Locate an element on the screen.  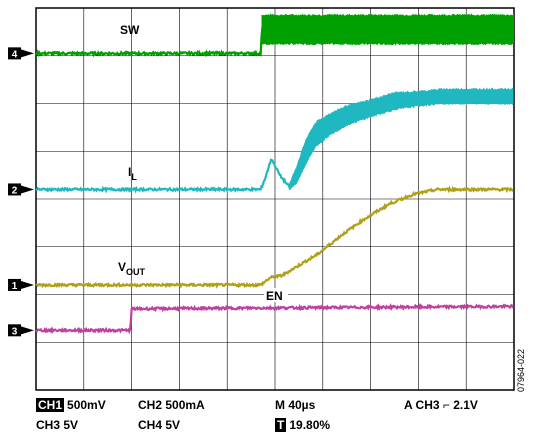
trigger-tag: T is located at coordinates (281, 425).